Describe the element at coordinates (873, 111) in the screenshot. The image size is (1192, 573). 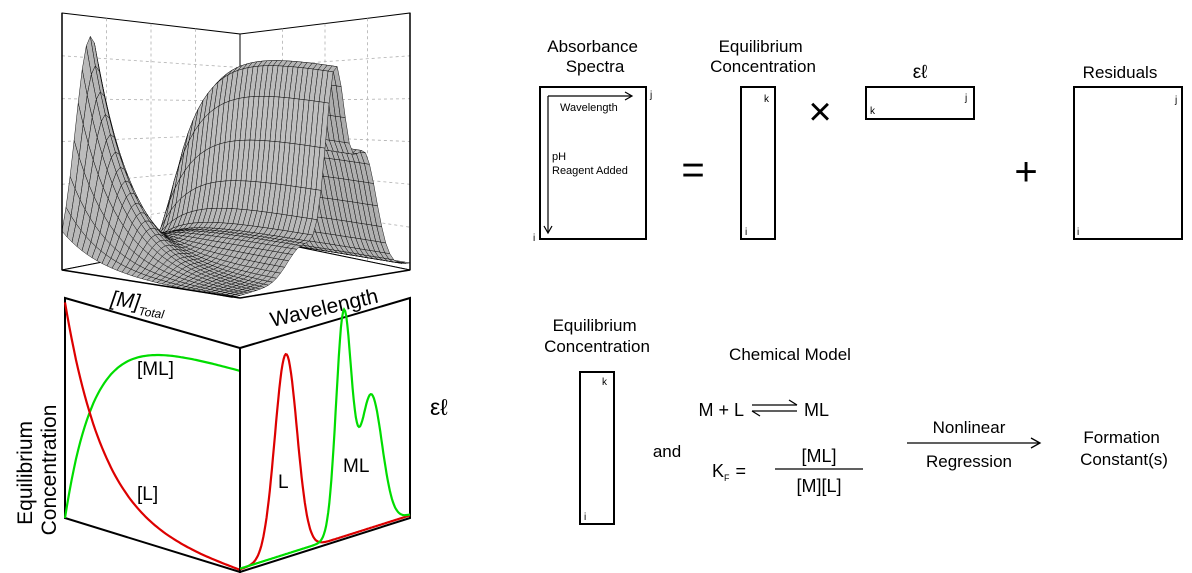
I see `molar-abs-row-index: k` at that location.